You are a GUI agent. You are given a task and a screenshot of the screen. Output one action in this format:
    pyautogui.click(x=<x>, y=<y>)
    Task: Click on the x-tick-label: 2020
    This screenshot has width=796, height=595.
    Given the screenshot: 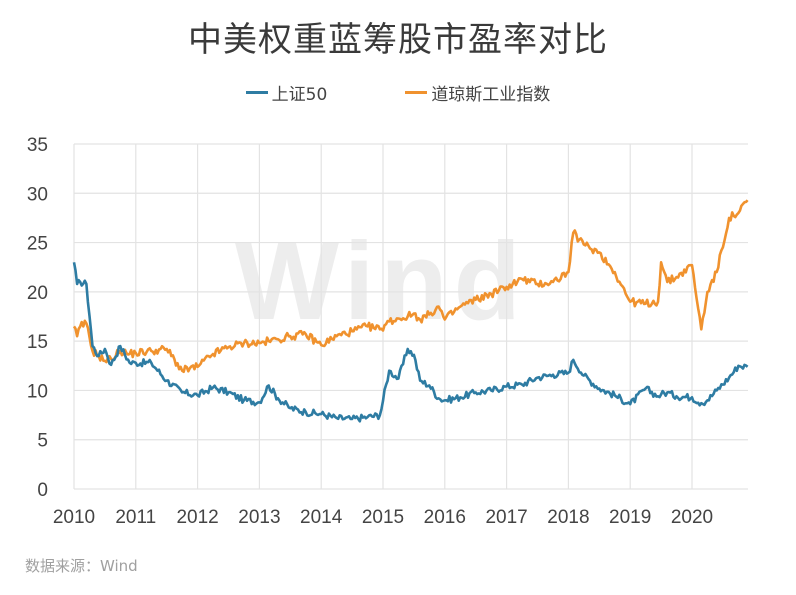 What is the action you would take?
    pyautogui.click(x=692, y=517)
    